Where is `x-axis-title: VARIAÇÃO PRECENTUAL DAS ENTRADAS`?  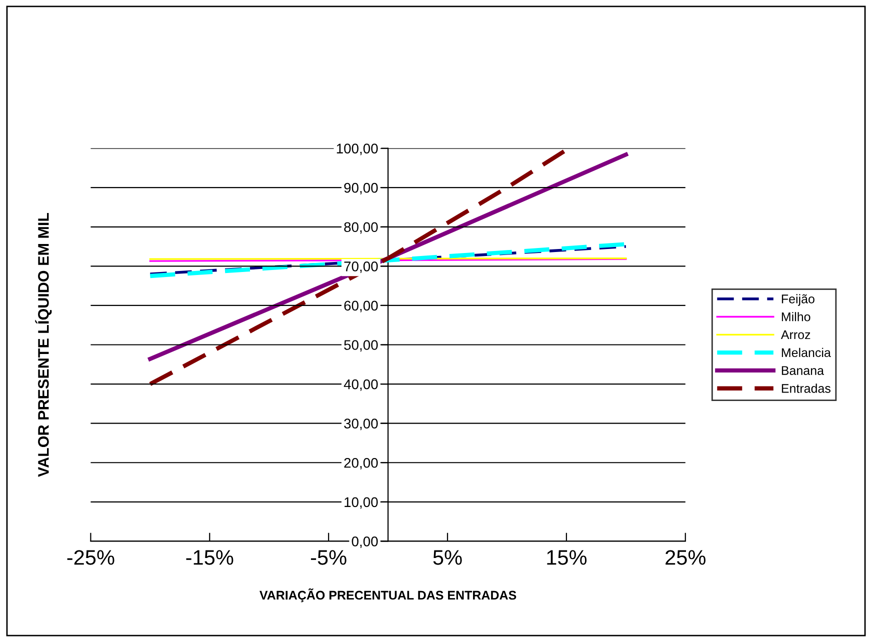 x-axis-title: VARIAÇÃO PRECENTUAL DAS ENTRADAS is located at coordinates (388, 595).